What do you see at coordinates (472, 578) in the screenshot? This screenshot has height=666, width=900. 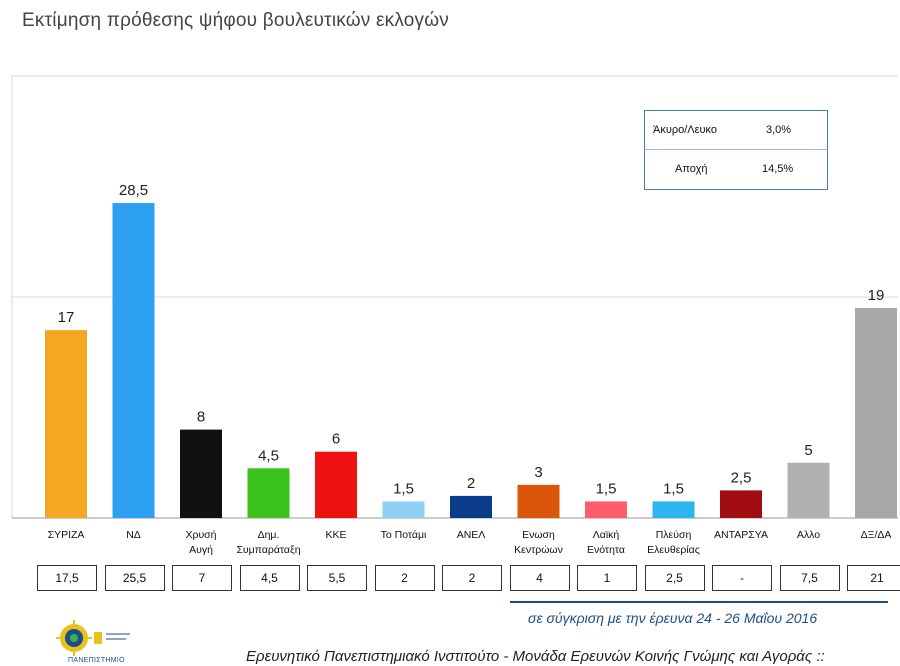 I see `comparison-value-6: 2` at bounding box center [472, 578].